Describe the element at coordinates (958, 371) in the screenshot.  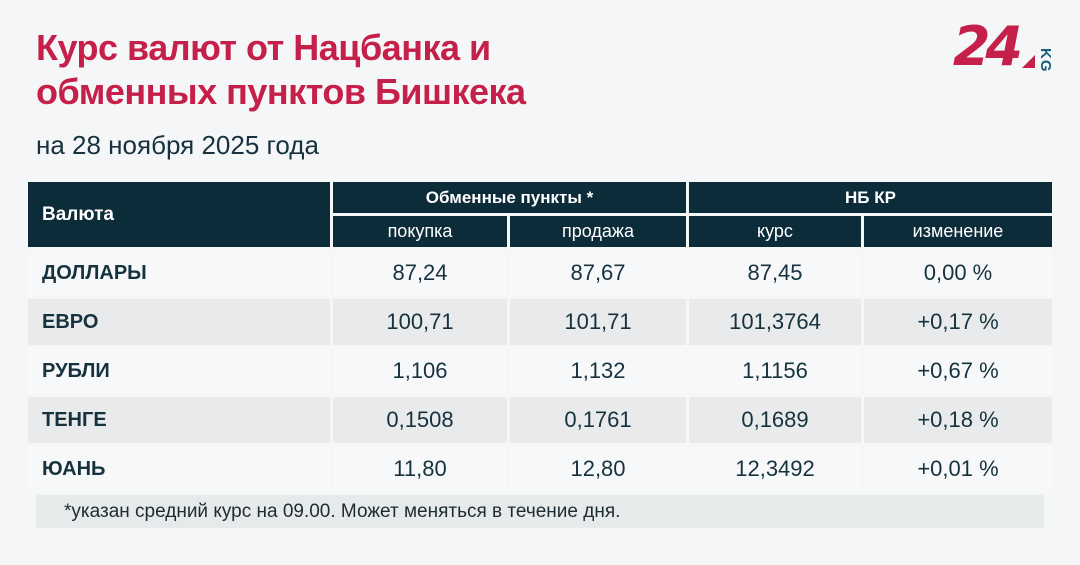
I see `row-rubles-change: +0,67 %` at that location.